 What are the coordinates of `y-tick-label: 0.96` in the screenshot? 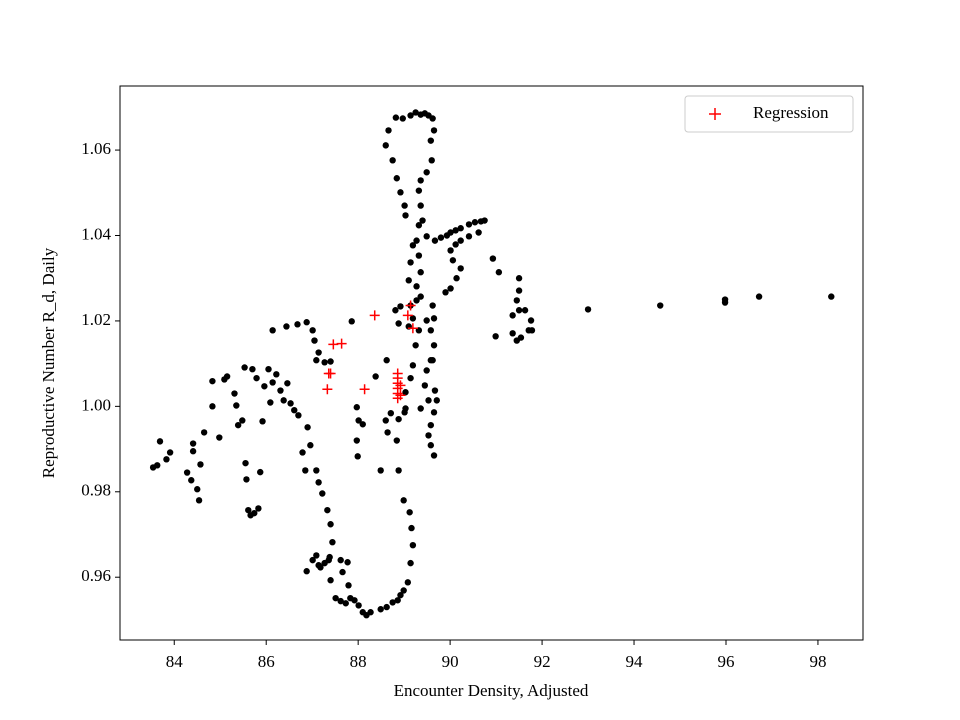 It's located at (96, 575).